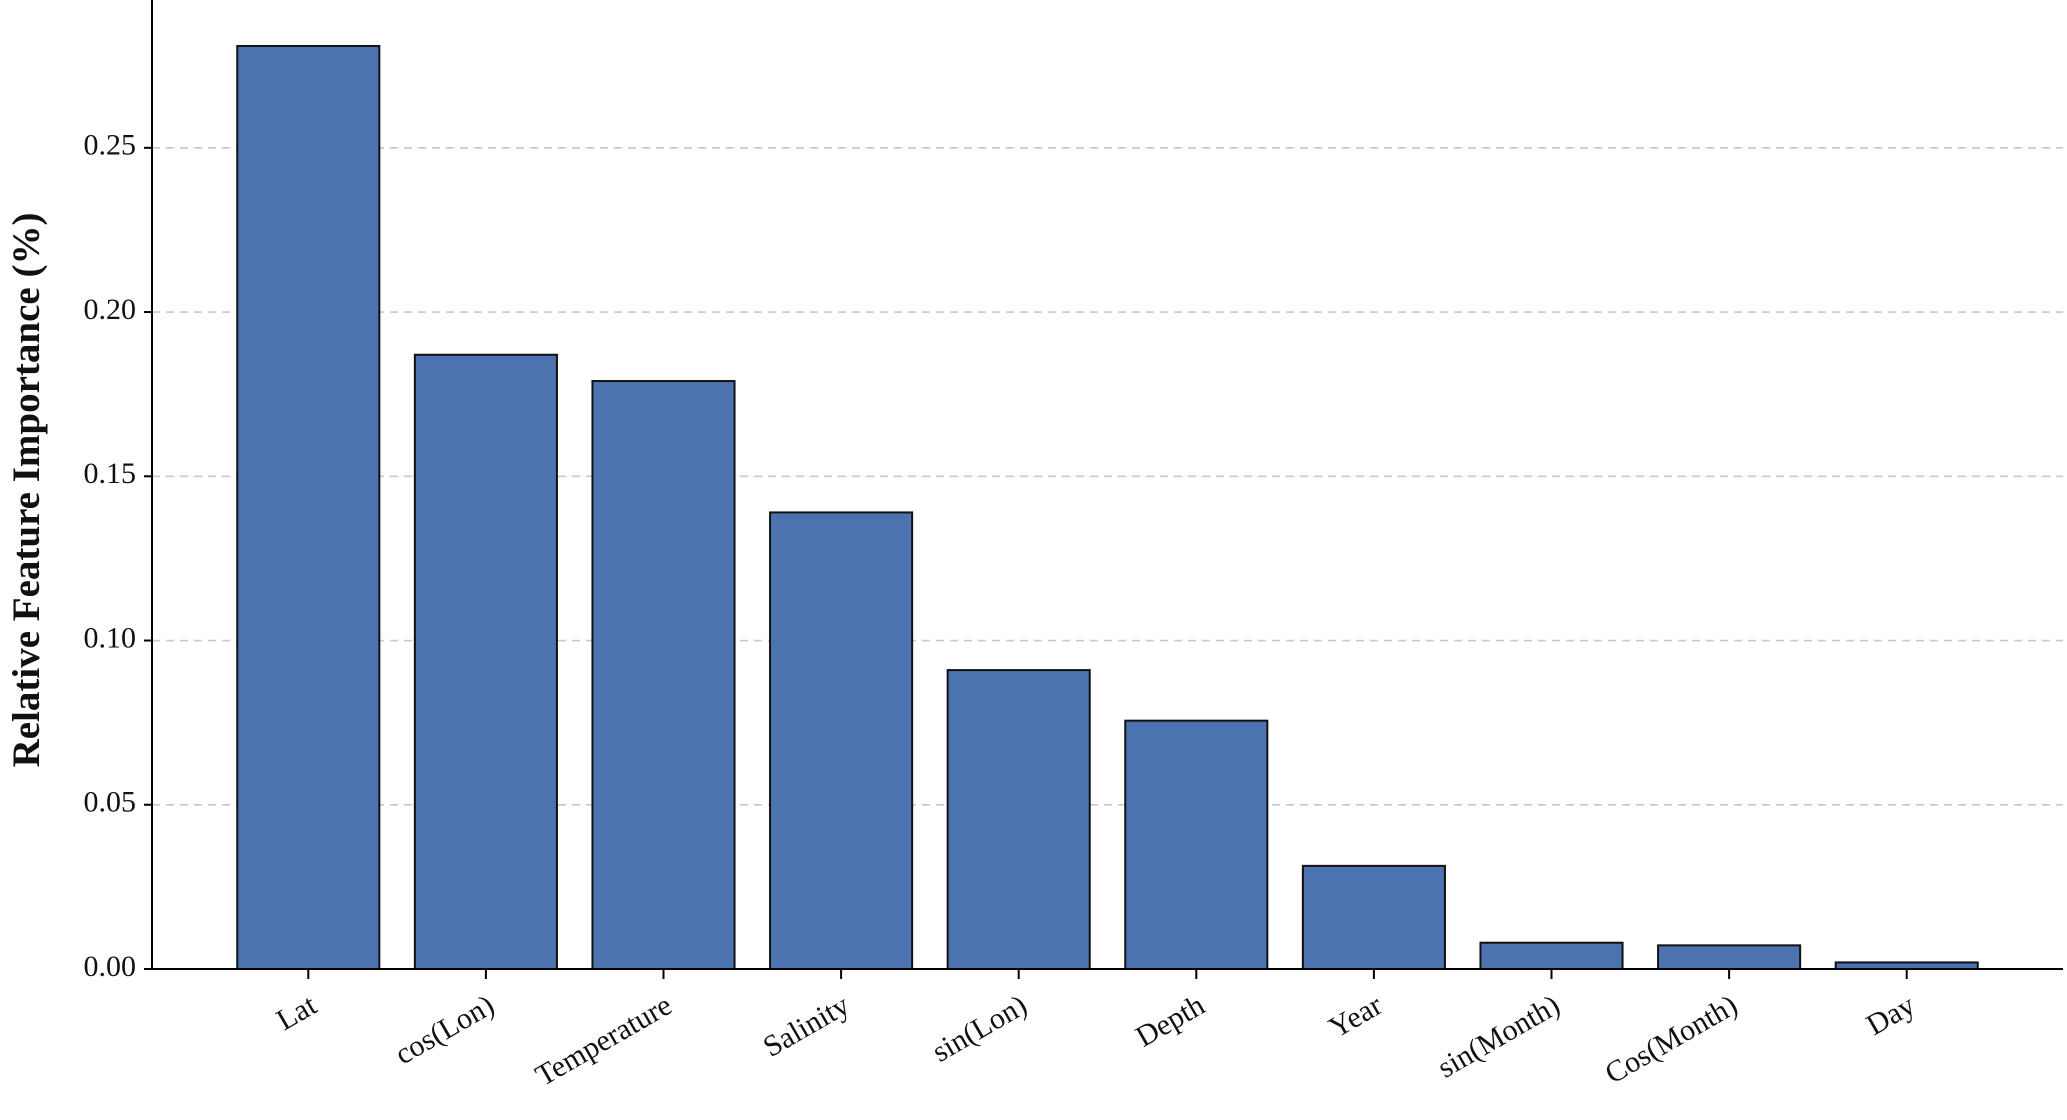  What do you see at coordinates (297, 1012) in the screenshot?
I see `x-tick-label: Lat` at bounding box center [297, 1012].